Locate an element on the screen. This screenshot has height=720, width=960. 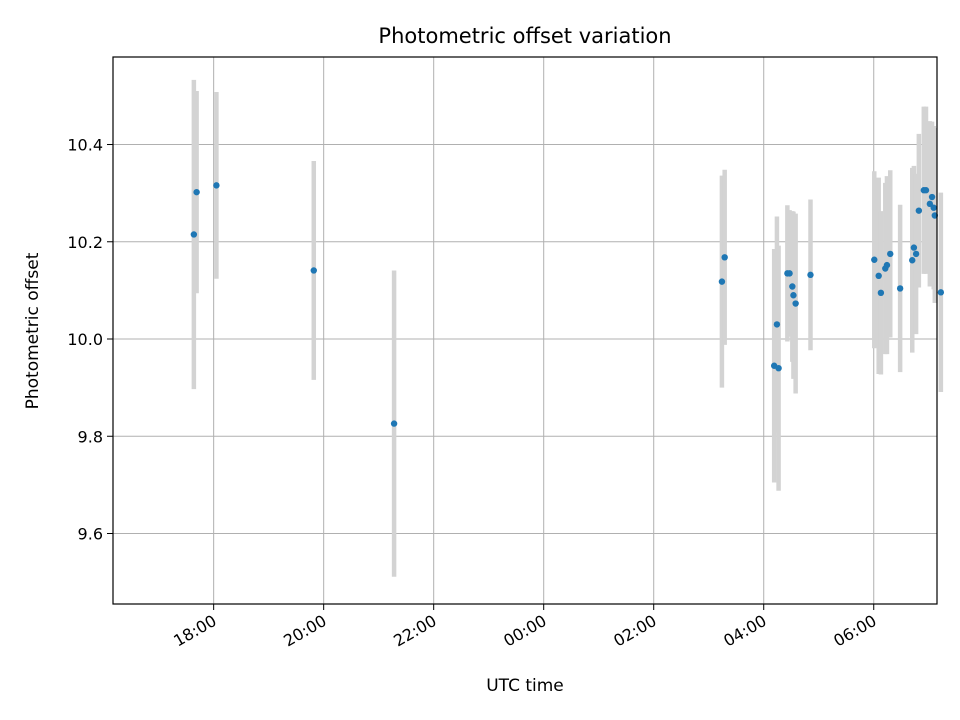
y-axis-label: Photometric offset is located at coordinates (33, 330).